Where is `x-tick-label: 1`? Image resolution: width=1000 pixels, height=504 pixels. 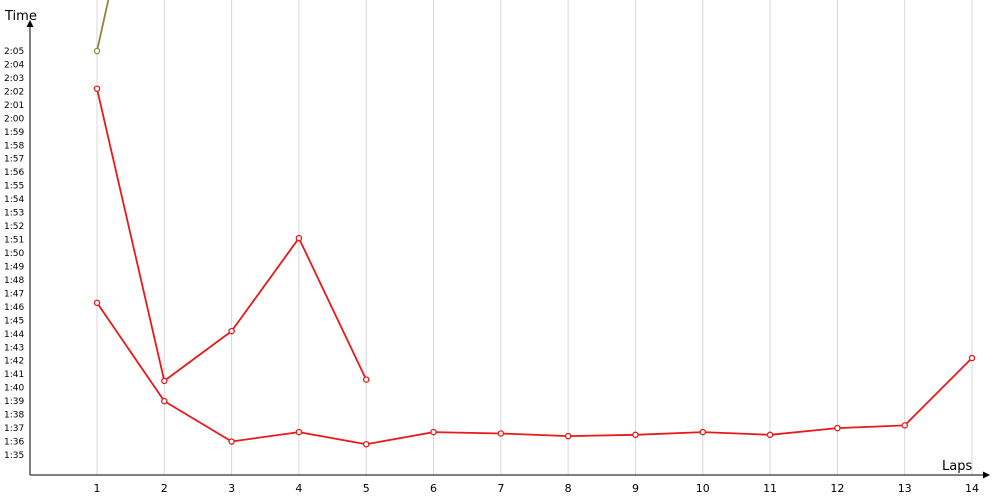 x-tick-label: 1 is located at coordinates (97, 488).